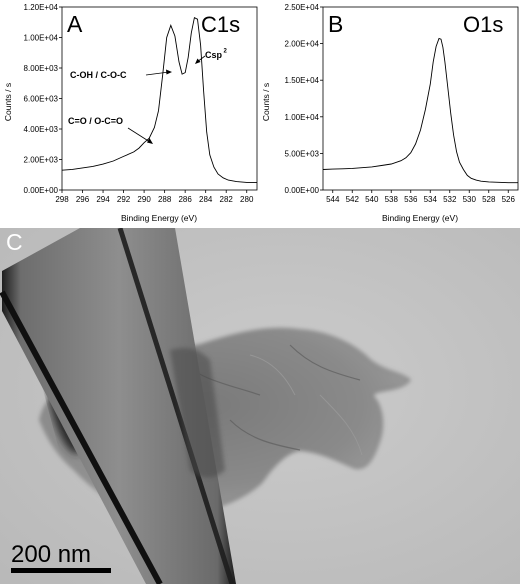 This screenshot has height=584, width=520. Describe the element at coordinates (159, 218) in the screenshot. I see `panel-a-x-axis-title: Binding Energy (eV)` at that location.